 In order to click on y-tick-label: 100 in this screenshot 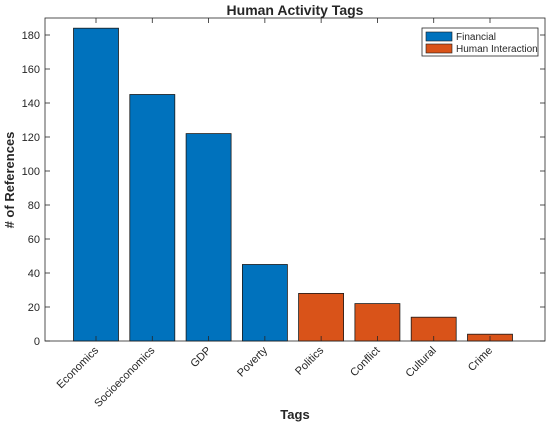, I will do `click(31, 172)`.